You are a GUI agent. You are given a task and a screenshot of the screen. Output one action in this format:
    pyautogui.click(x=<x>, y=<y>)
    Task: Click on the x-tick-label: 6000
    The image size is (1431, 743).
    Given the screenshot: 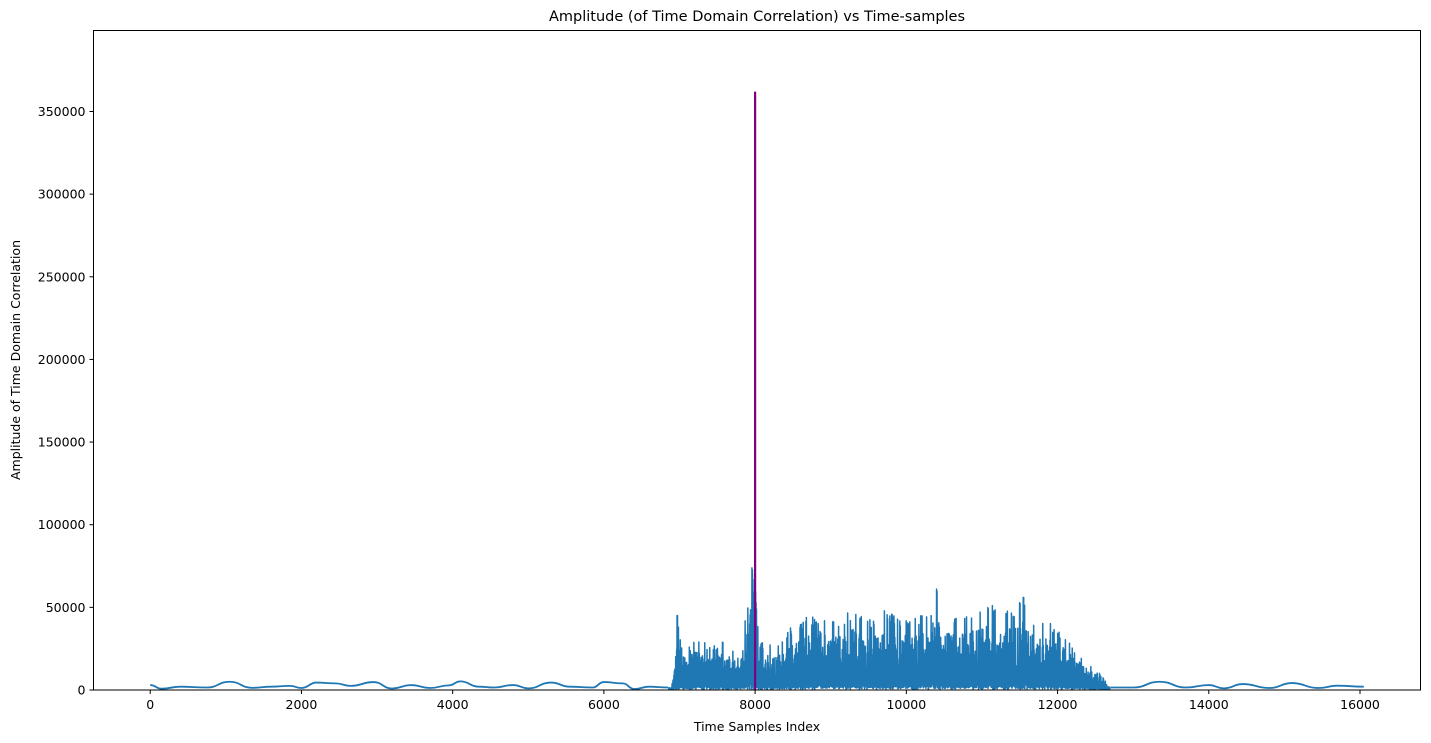 What is the action you would take?
    pyautogui.click(x=604, y=704)
    